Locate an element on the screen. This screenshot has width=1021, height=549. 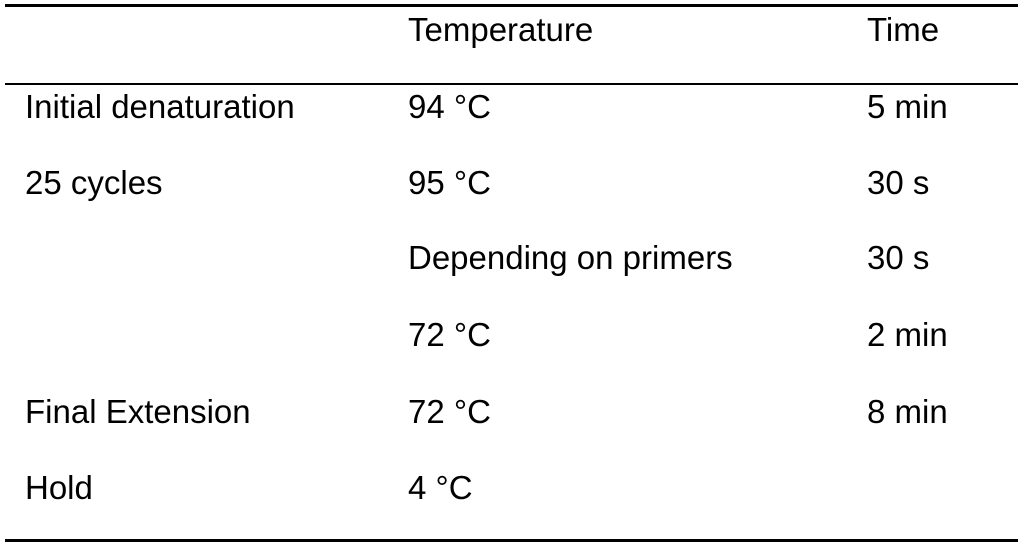
temperature-cell: 95 °C is located at coordinates (449, 182).